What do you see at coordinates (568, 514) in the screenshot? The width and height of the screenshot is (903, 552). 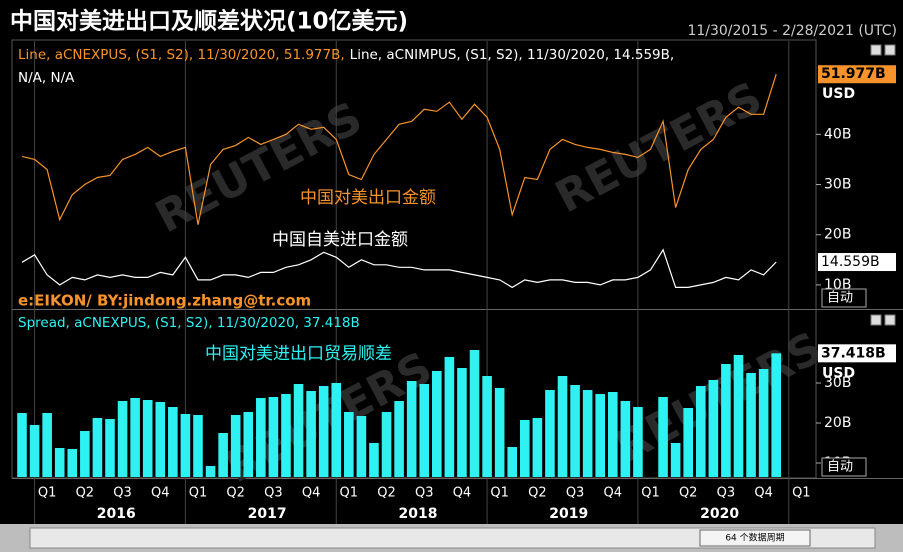 I see `year-label: 2019` at bounding box center [568, 514].